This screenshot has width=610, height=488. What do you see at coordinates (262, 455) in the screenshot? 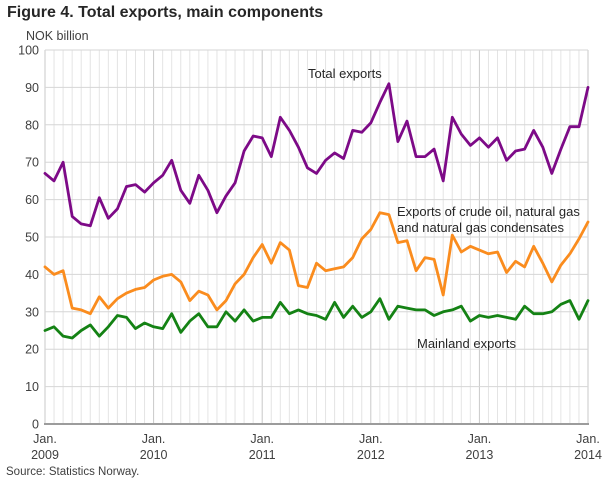
I see `x-tick-year-label: 2011` at bounding box center [262, 455].